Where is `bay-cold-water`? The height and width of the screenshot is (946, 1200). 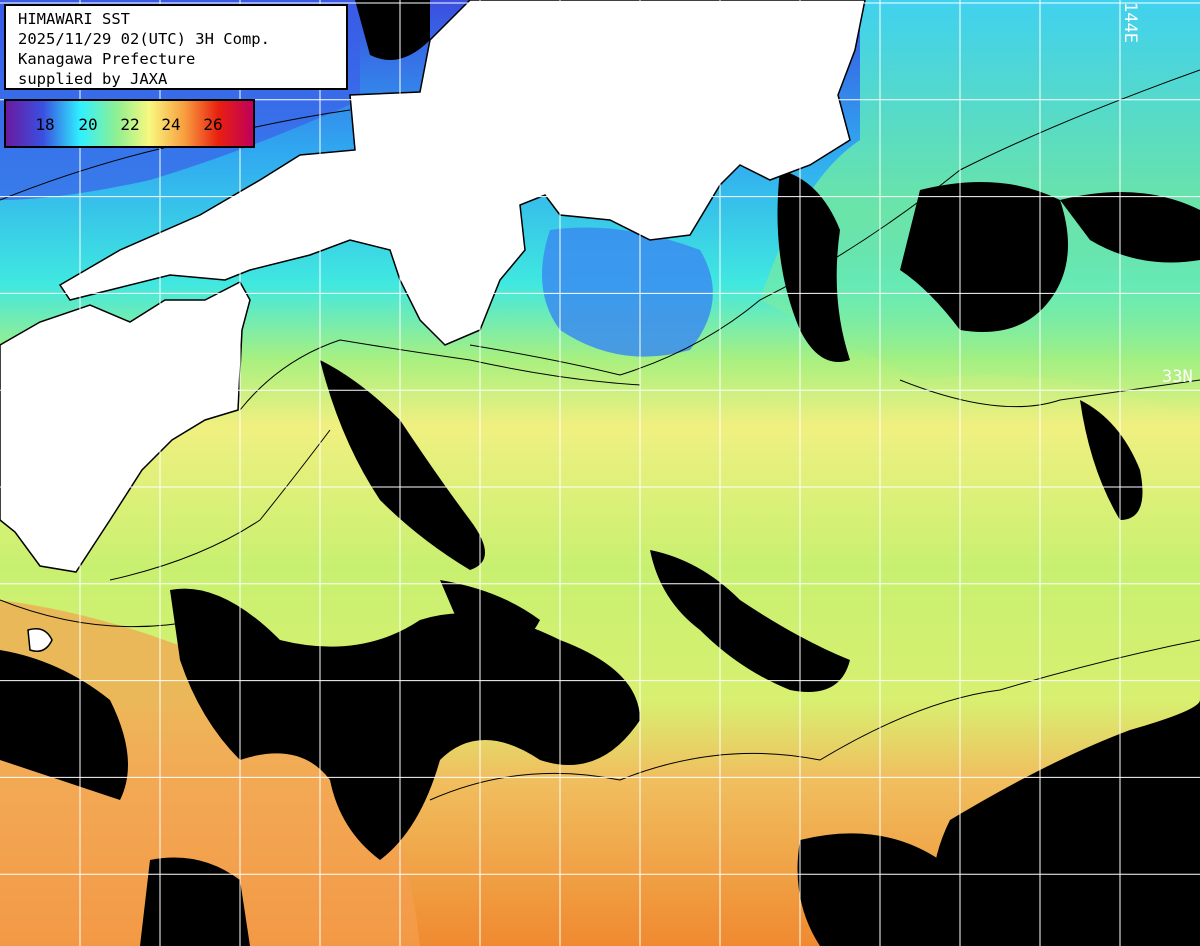
bay-cold-water is located at coordinates (627, 292).